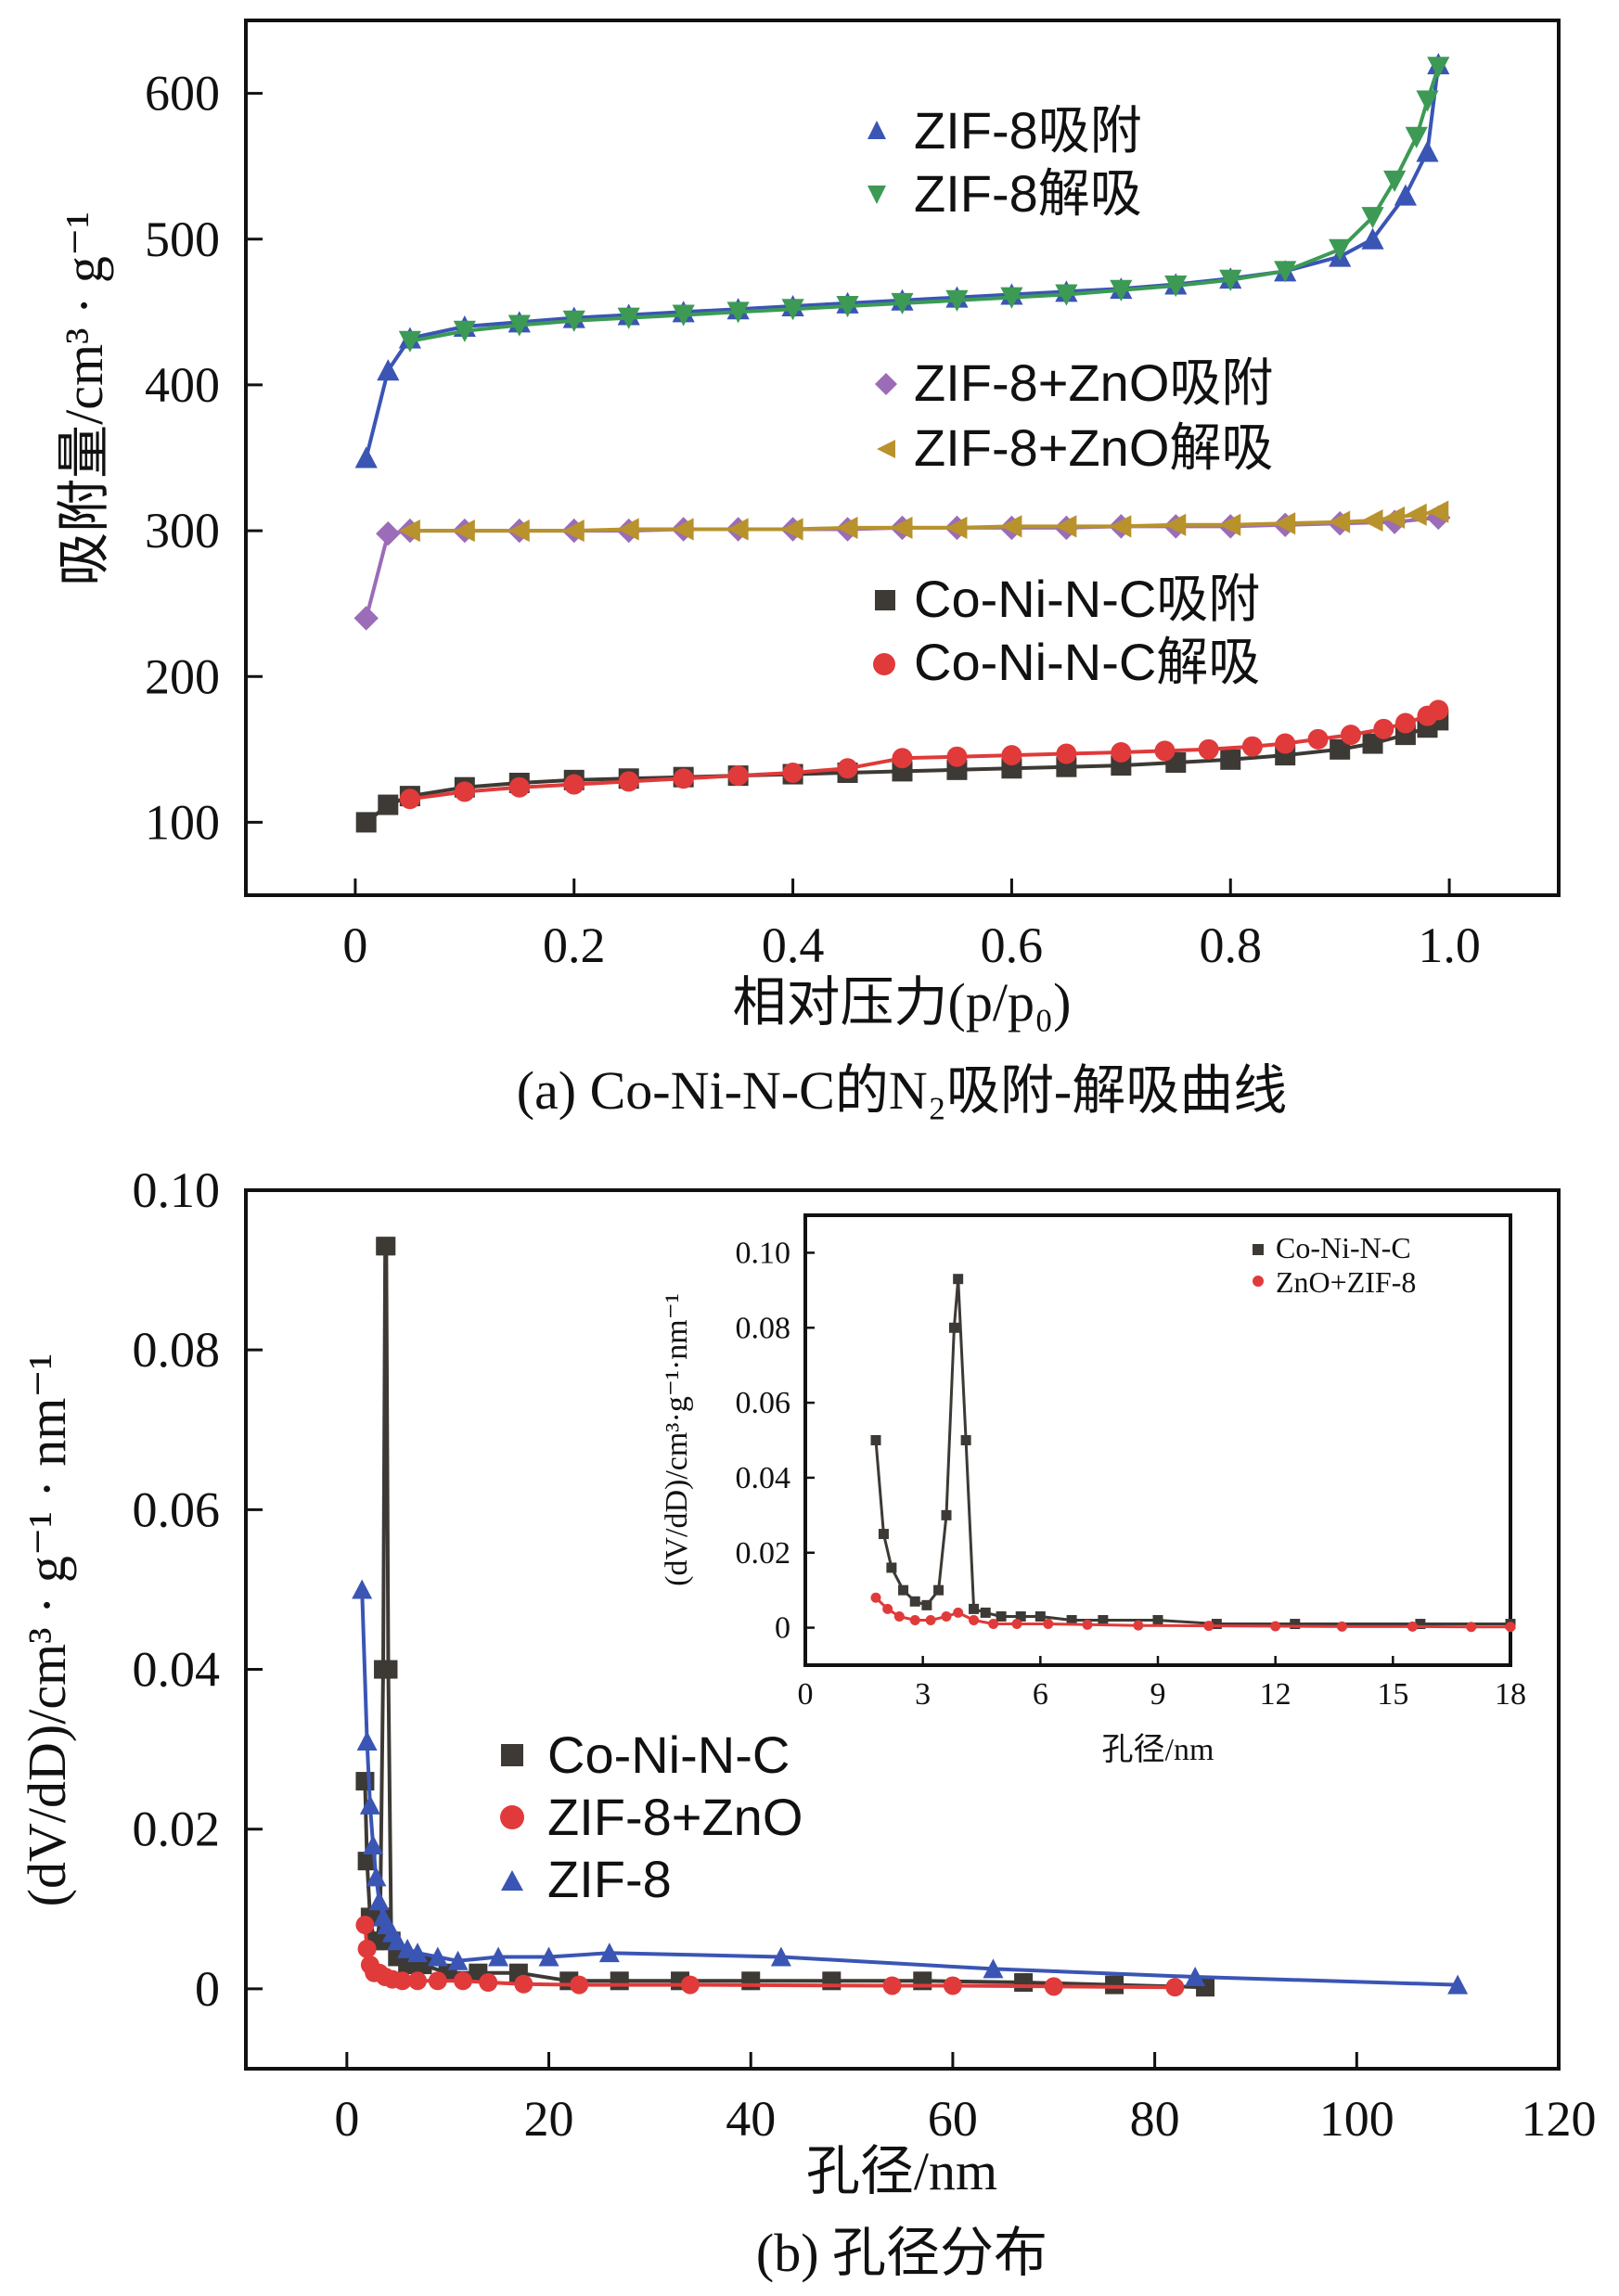 This screenshot has width=1619, height=2296. What do you see at coordinates (763, 1253) in the screenshot?
I see `inset-y-tick-label: 0.10` at bounding box center [763, 1253].